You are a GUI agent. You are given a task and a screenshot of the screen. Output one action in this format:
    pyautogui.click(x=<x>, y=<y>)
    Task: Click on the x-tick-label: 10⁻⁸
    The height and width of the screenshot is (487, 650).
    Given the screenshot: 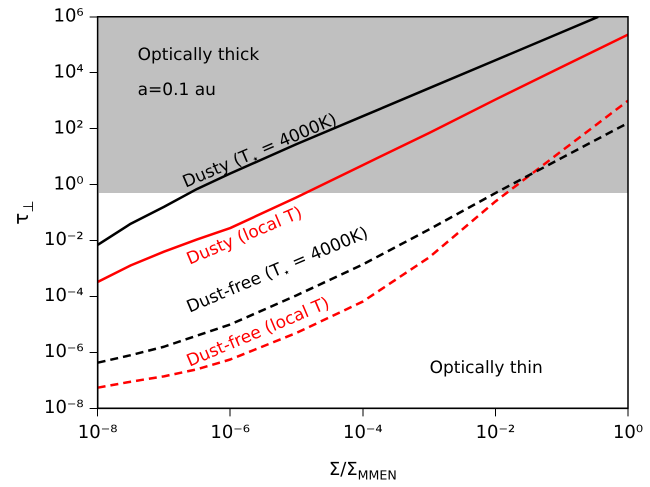 What is the action you would take?
    pyautogui.click(x=98, y=432)
    